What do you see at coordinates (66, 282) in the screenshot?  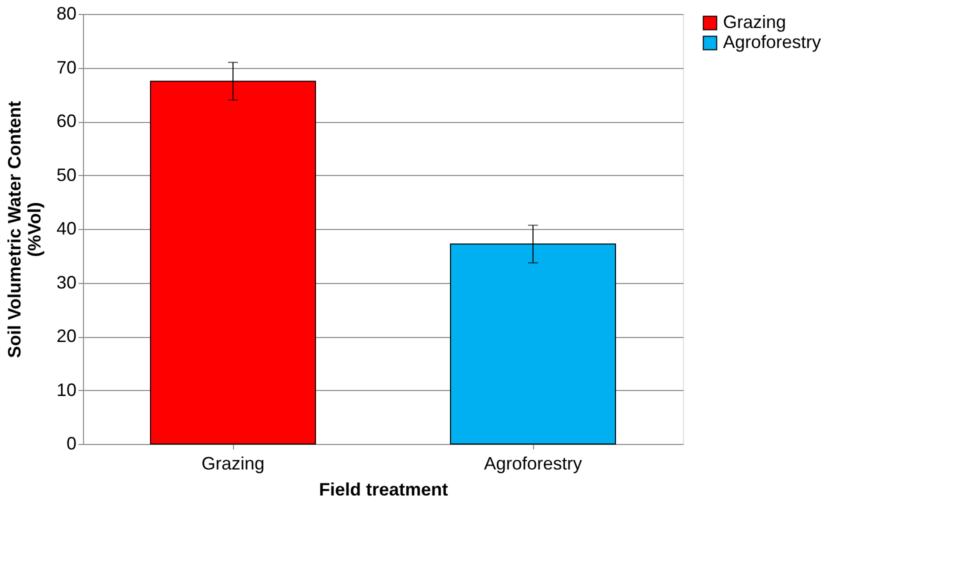 I see `y-tick-label: 30` at bounding box center [66, 282].